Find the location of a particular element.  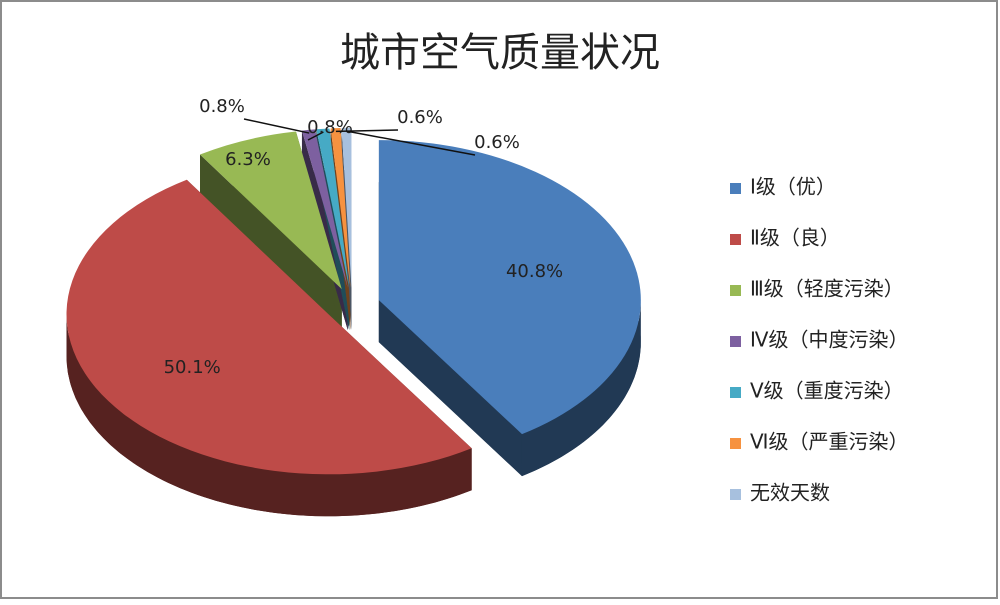

data-label: 6.3% is located at coordinates (248, 159).